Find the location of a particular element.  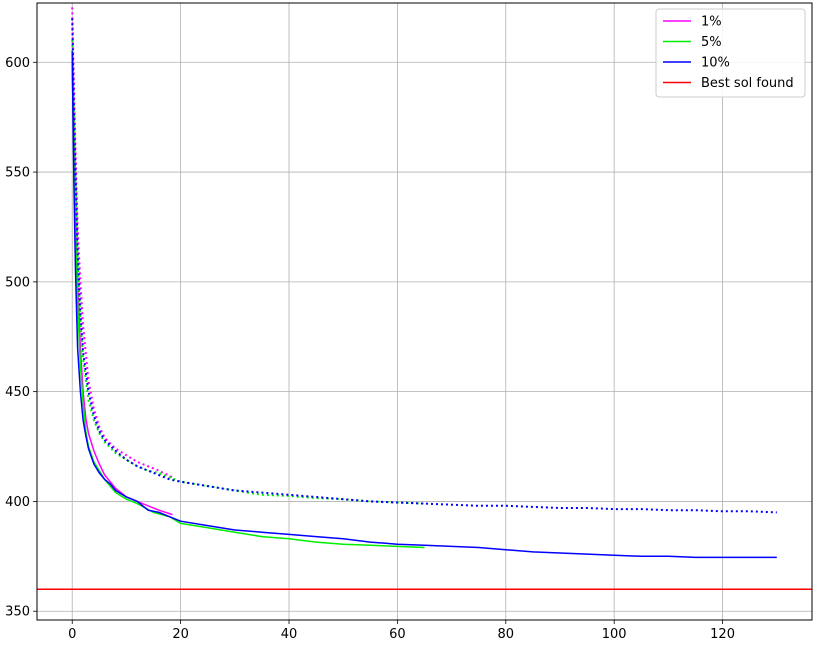

legend-label: 10% is located at coordinates (715, 63).